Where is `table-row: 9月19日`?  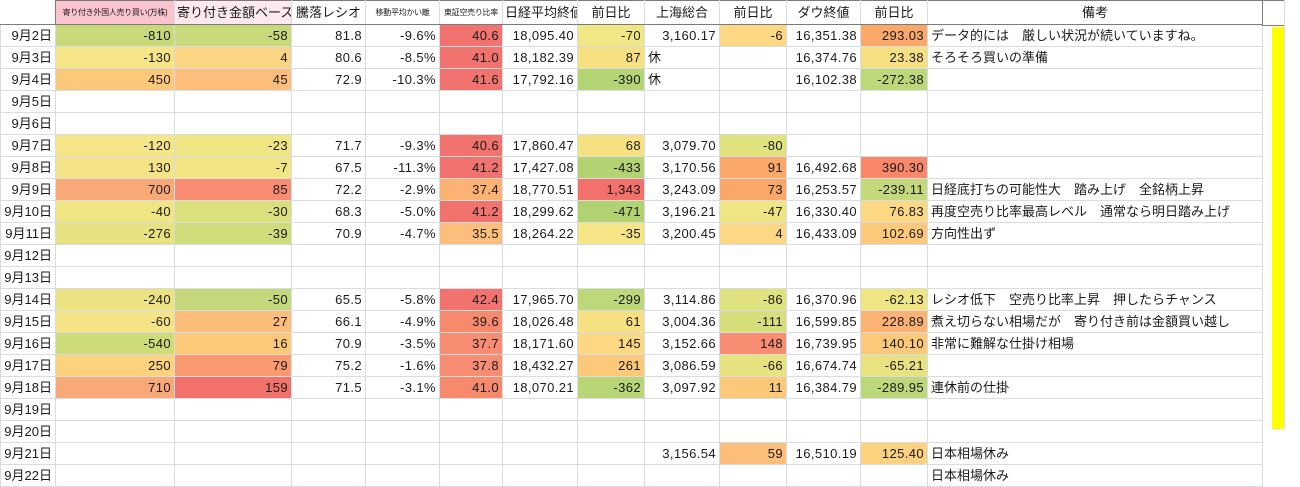
table-row: 9月19日 is located at coordinates (631, 409).